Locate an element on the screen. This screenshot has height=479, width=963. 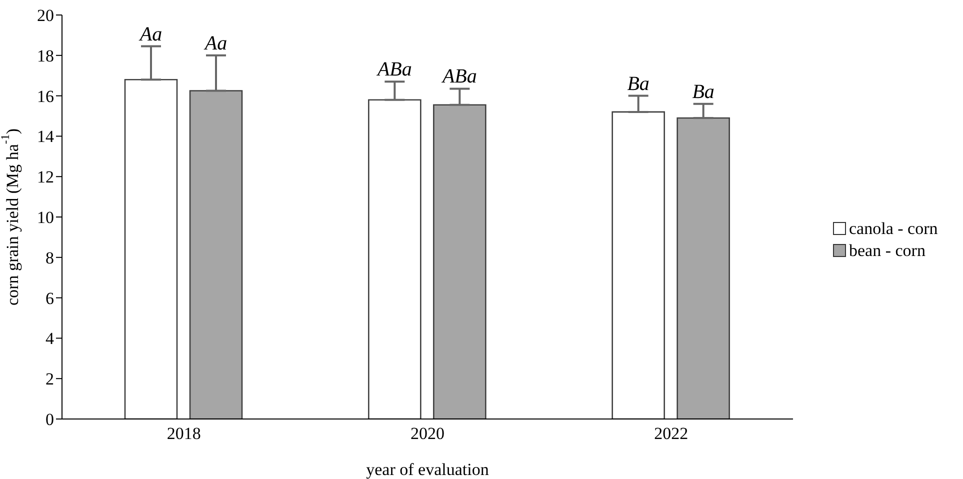
y-tick-label: 18 is located at coordinates (45, 56).